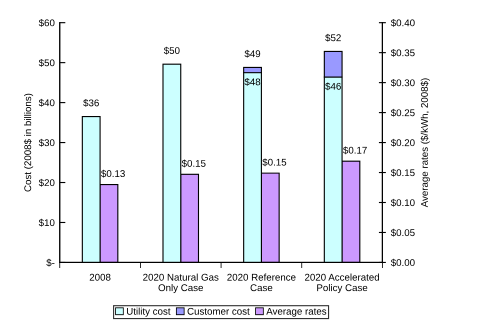 Image resolution: width=478 pixels, height=324 pixels. What do you see at coordinates (46, 142) in the screenshot?
I see `y-tick-label: $30` at bounding box center [46, 142].